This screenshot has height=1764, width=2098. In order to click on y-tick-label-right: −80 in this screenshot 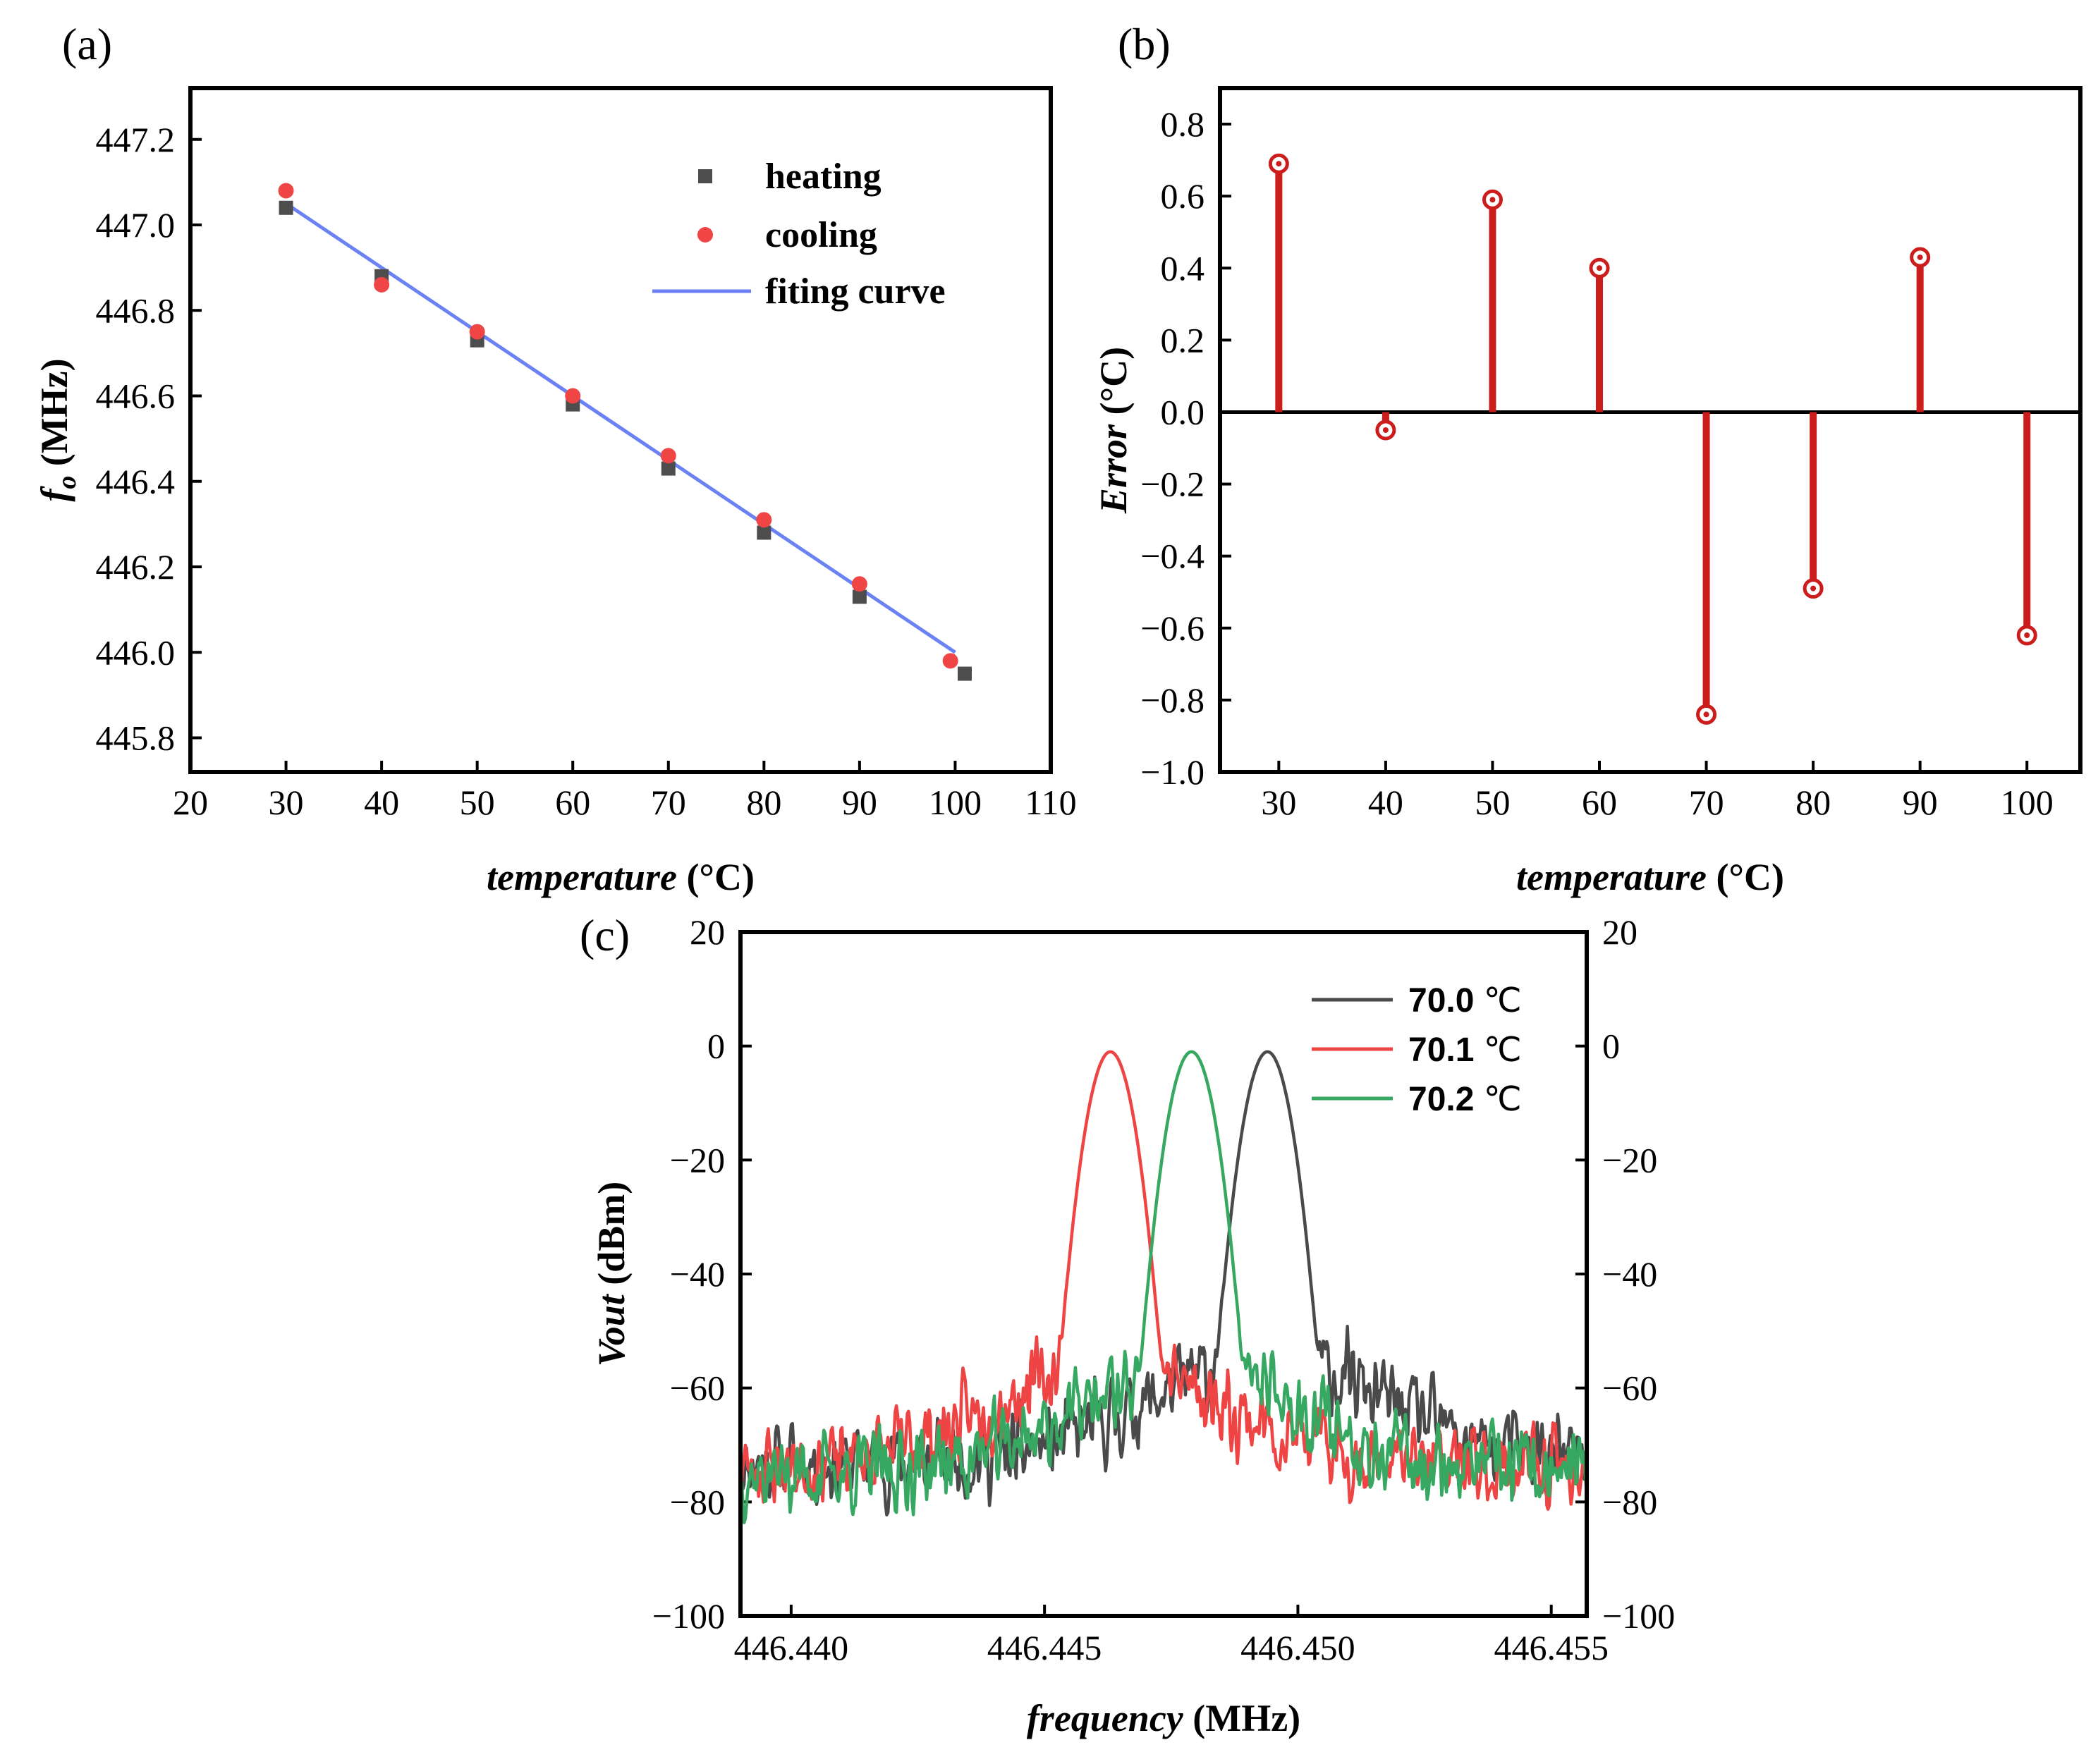, I will do `click(1629, 1501)`.